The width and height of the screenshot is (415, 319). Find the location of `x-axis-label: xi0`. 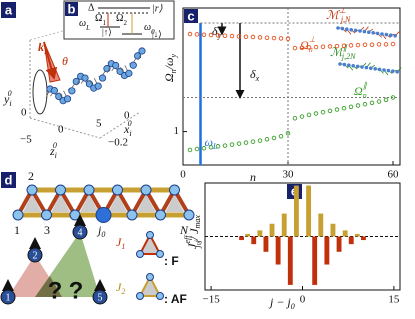

x-axis-label: xi0 is located at coordinates (127, 128).